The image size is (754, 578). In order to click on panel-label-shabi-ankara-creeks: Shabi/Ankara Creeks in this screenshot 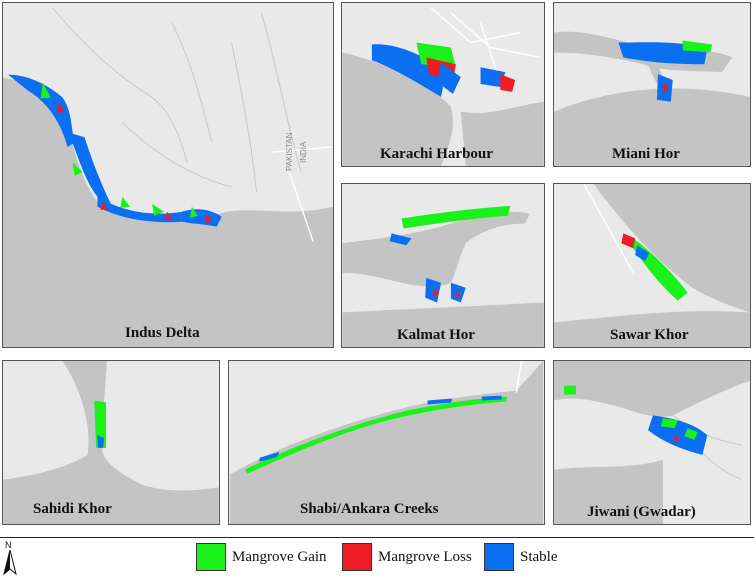, I will do `click(369, 509)`.